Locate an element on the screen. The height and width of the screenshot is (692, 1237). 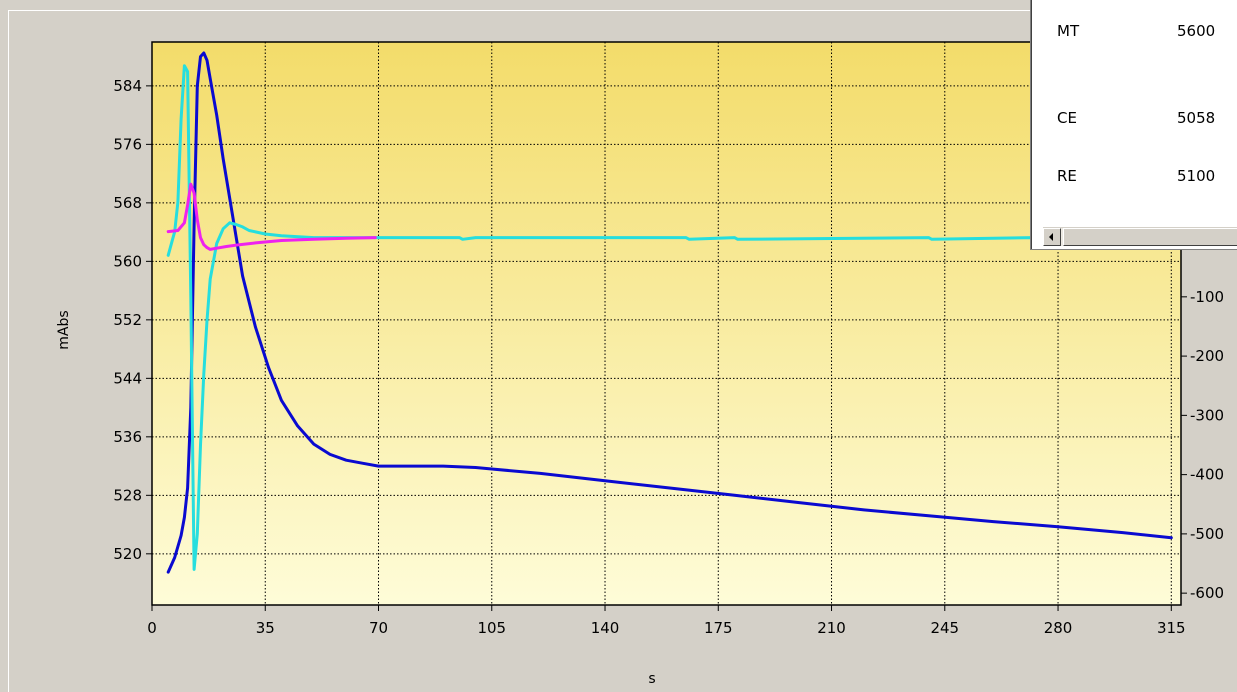
legend-row-re: RE 5100 is located at coordinates (1147, 177).